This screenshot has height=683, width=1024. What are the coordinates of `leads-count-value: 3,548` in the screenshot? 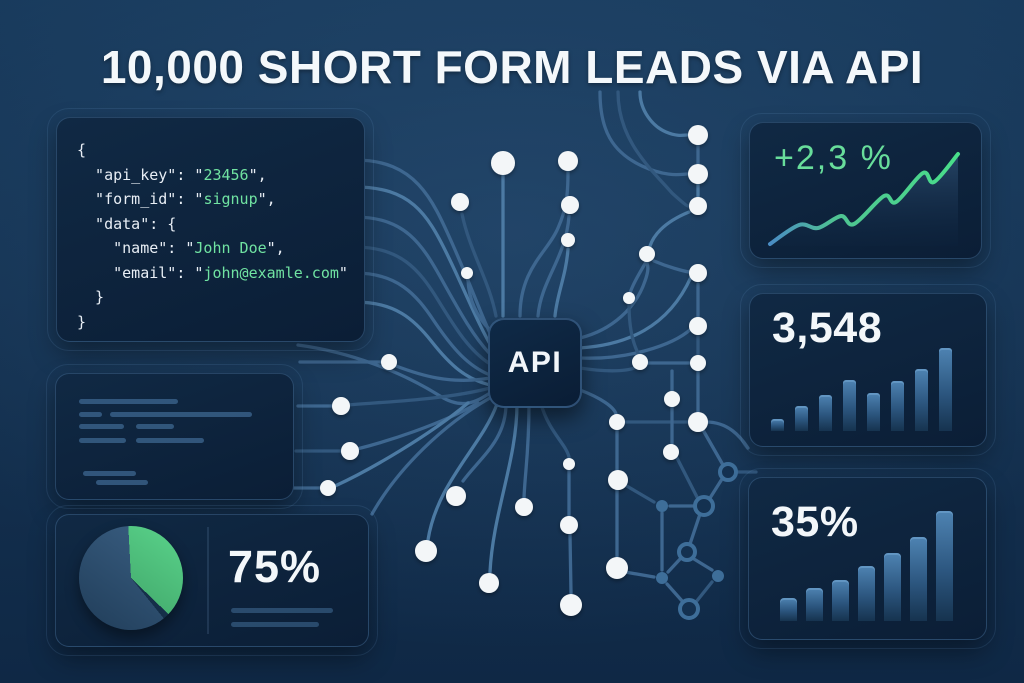 It's located at (827, 328).